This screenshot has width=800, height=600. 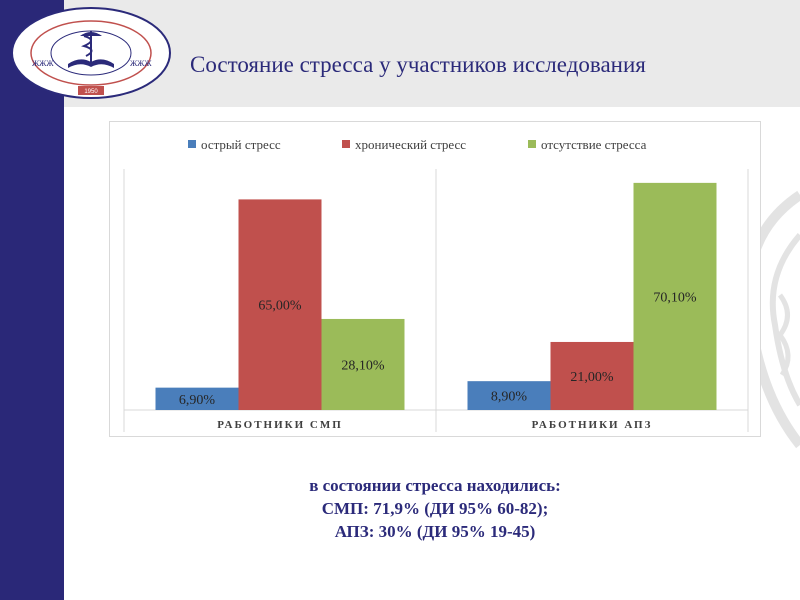 I want to click on summary-line-3: АПЗ: 30% (ДИ 95% 19-45), so click(x=435, y=531).